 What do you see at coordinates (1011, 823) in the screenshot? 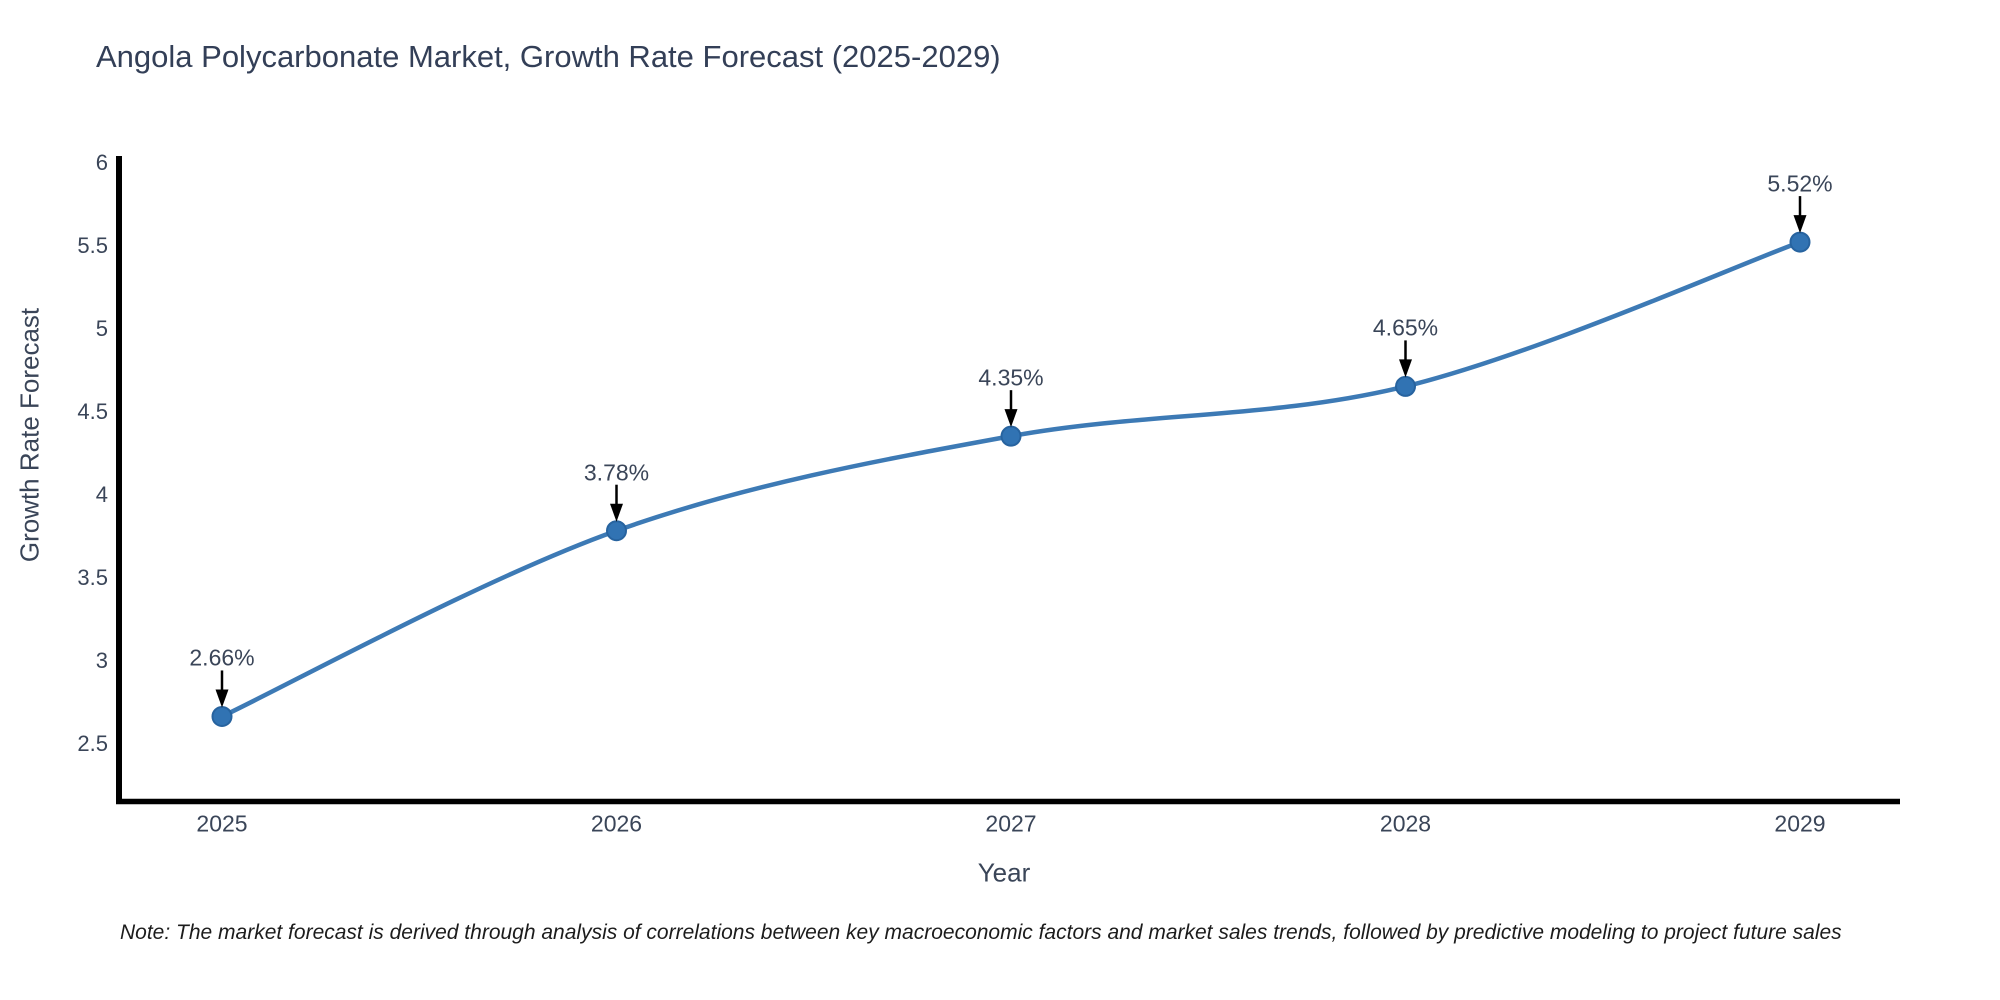
I see `x-tick-label-2027: 2027` at bounding box center [1011, 823].